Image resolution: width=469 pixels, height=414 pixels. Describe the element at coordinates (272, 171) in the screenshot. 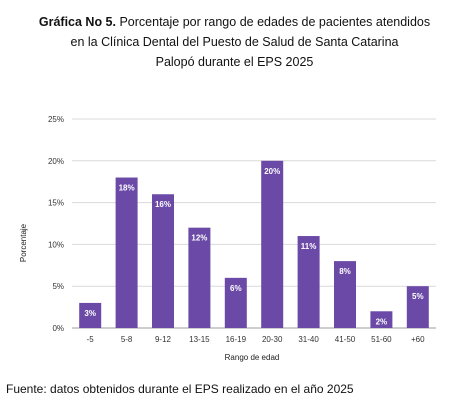

I see `data-label: 20%` at that location.